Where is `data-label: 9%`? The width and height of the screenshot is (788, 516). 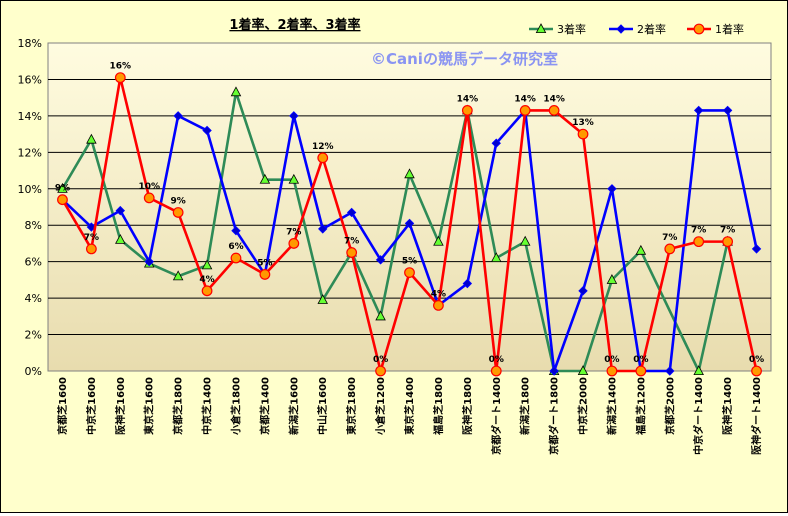 data-label: 9% is located at coordinates (62, 189).